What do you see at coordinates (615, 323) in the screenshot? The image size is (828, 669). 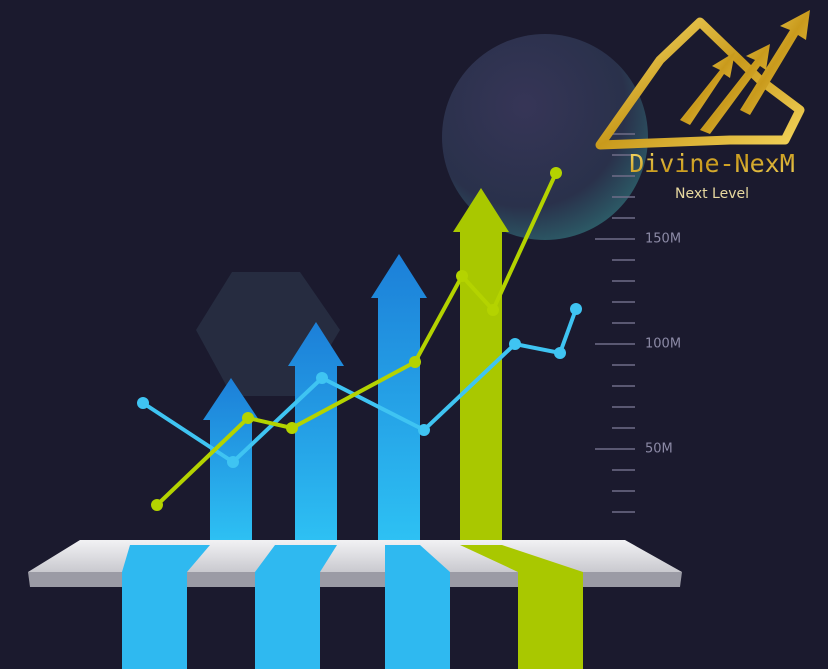 I see `scale` at bounding box center [615, 323].